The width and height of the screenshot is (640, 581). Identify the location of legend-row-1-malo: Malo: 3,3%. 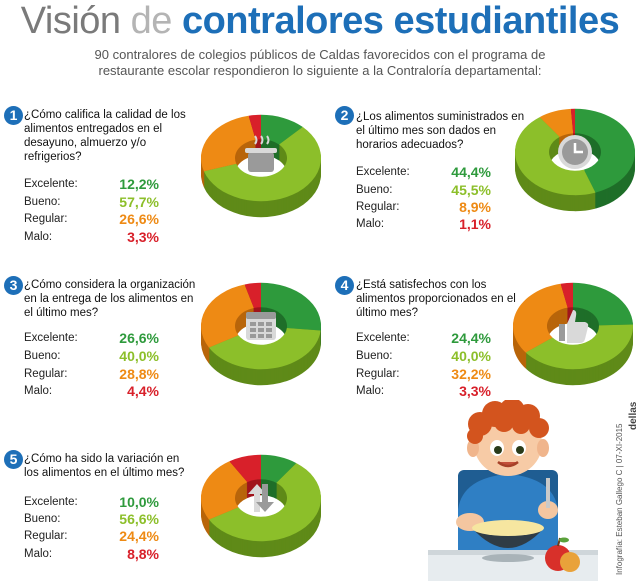
(91, 237).